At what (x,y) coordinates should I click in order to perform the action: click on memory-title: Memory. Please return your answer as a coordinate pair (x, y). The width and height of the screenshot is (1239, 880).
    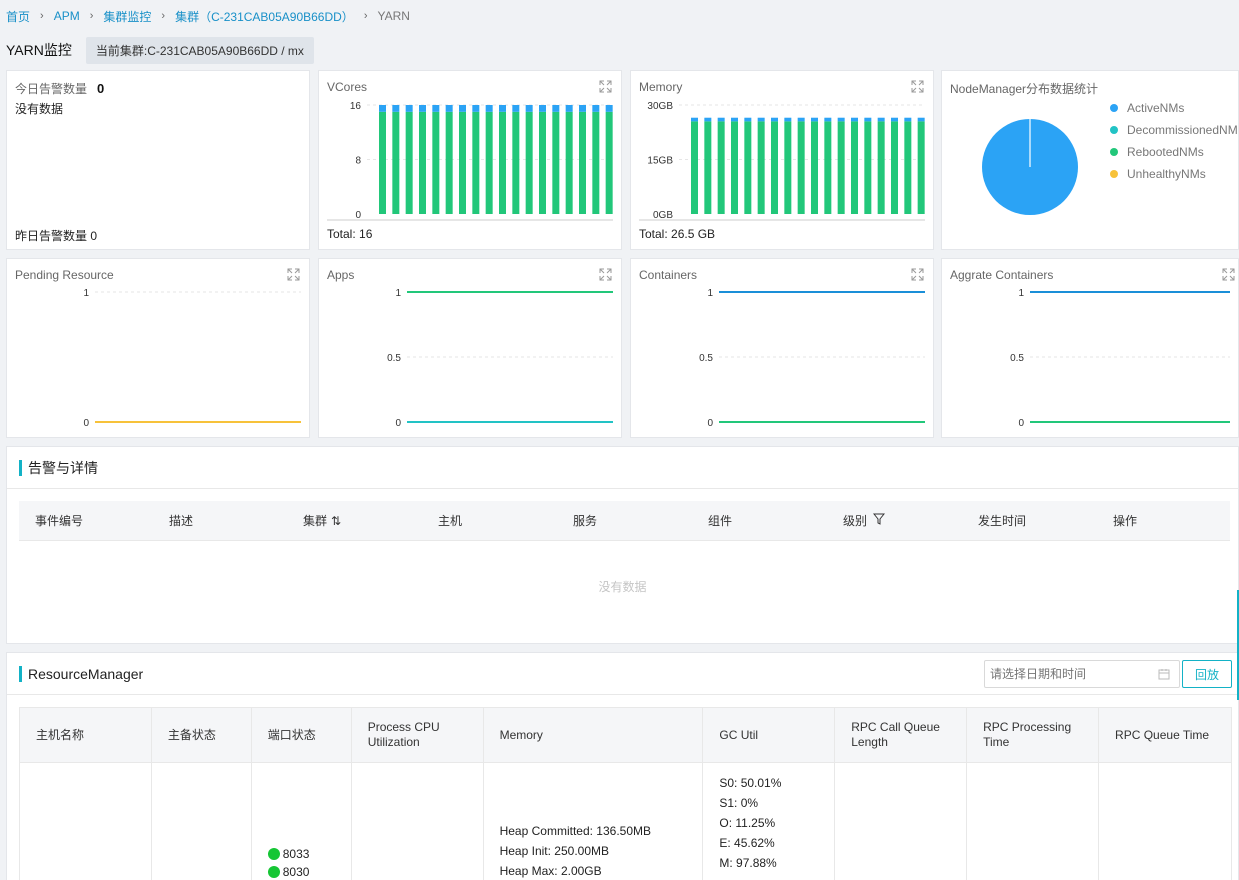
    Looking at the image, I should click on (661, 87).